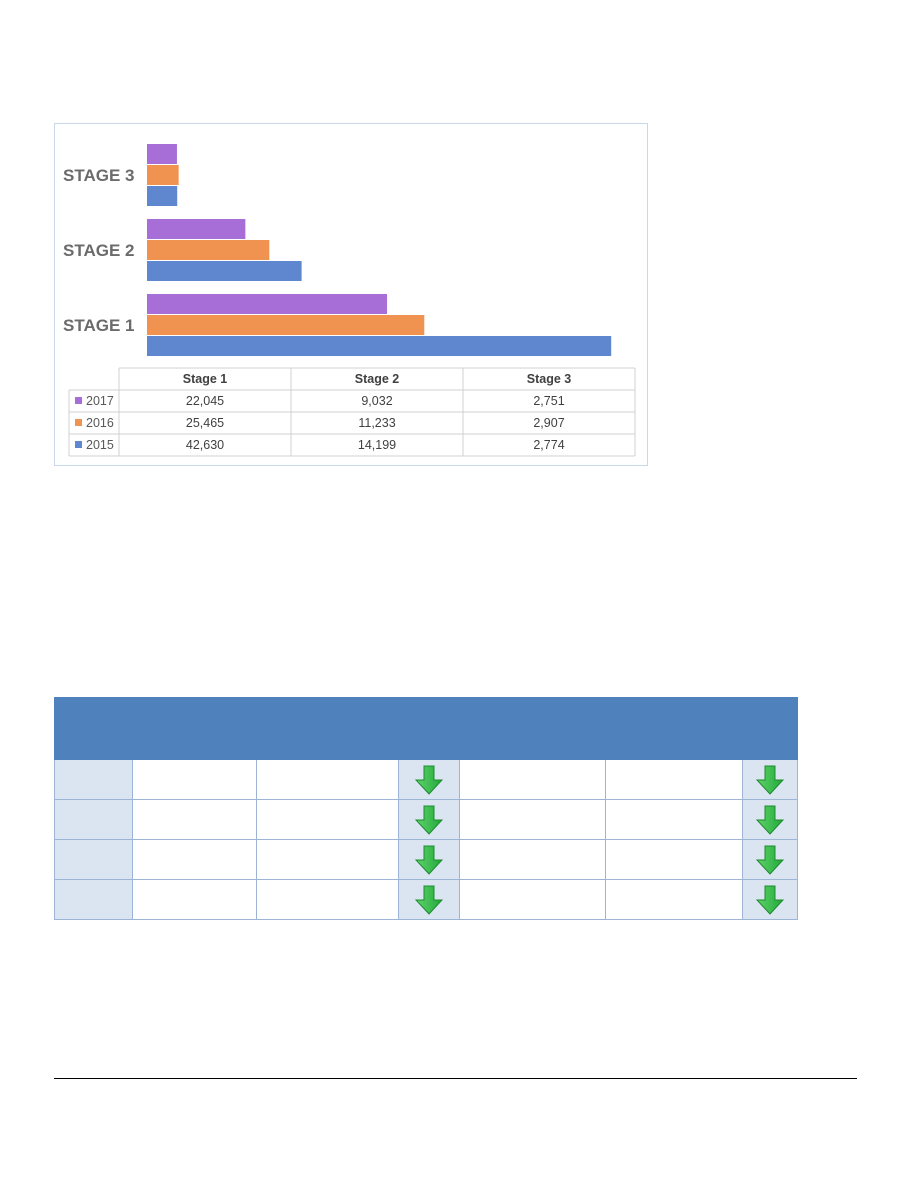 Image resolution: width=918 pixels, height=1188 pixels. What do you see at coordinates (78, 400) in the screenshot?
I see `legend-key-2017` at bounding box center [78, 400].